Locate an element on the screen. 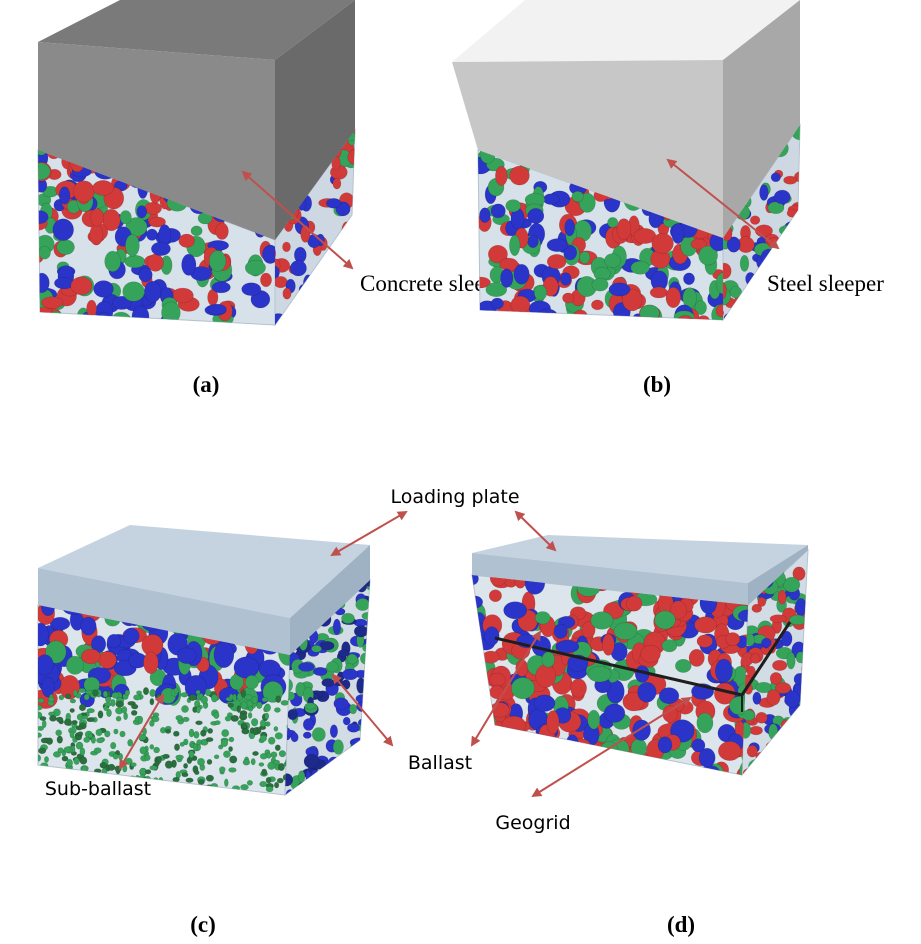 The height and width of the screenshot is (944, 921). geogrid-label: Geogrid is located at coordinates (532, 823).